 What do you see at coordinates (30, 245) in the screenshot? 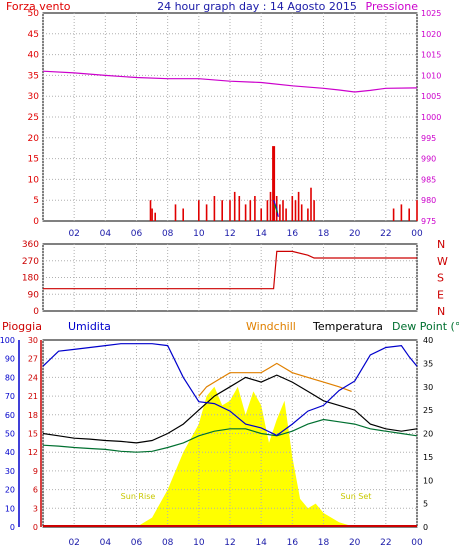
I see `direction-tick-label: 360` at bounding box center [30, 245].